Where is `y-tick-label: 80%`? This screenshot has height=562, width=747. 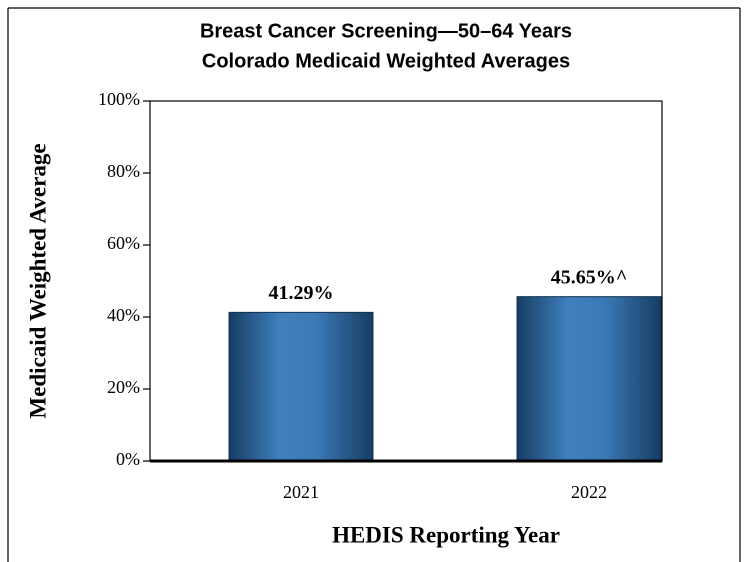 y-tick-label: 80% is located at coordinates (123, 171).